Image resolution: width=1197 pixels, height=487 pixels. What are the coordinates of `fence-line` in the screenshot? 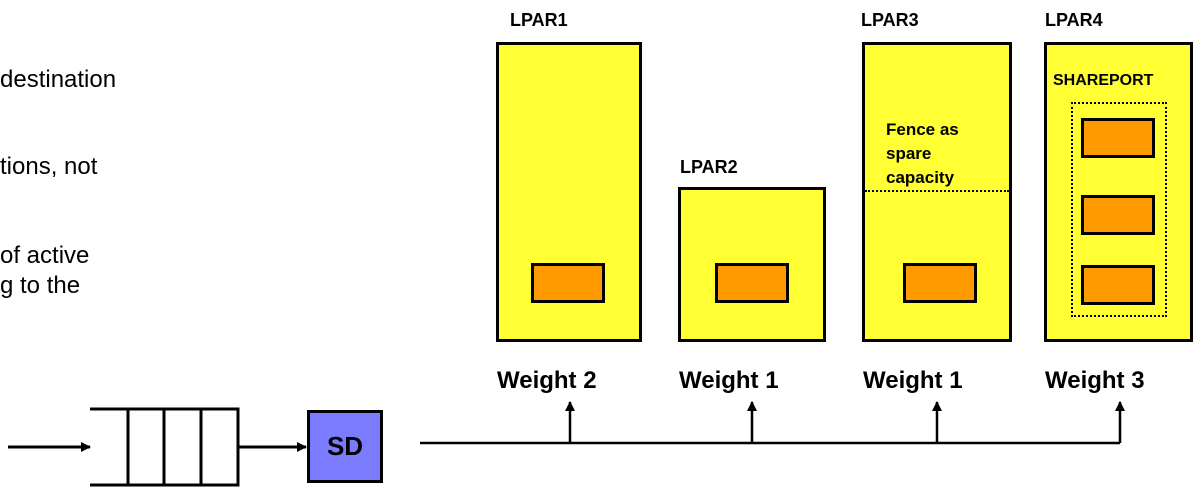 It's located at (937, 191).